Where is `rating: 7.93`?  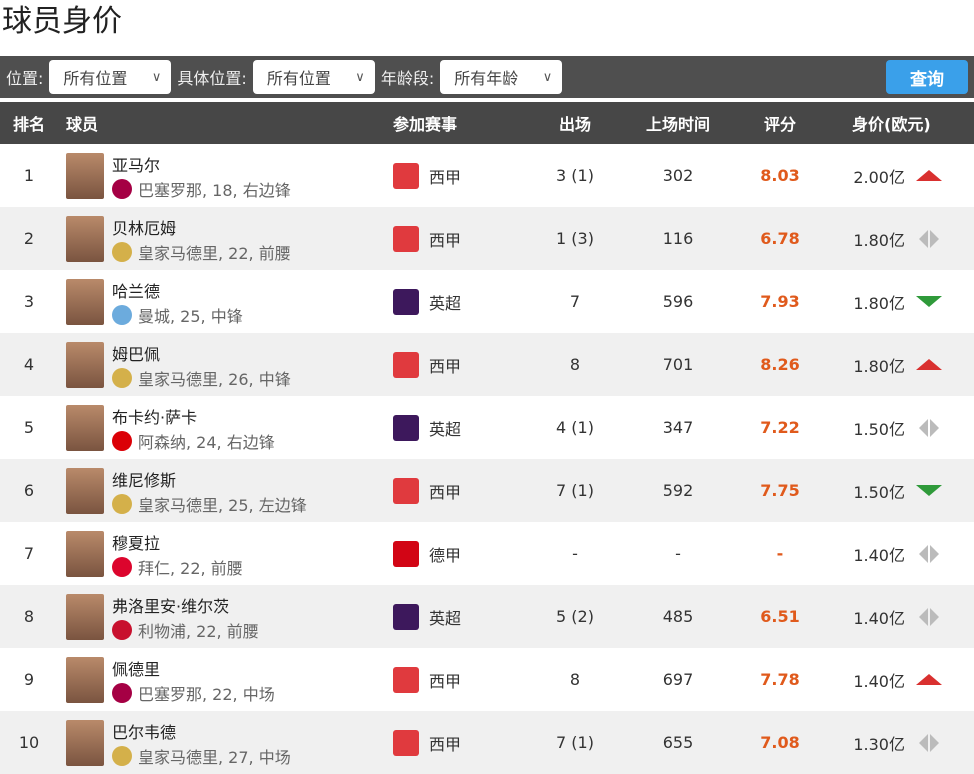 rating: 7.93 is located at coordinates (780, 301).